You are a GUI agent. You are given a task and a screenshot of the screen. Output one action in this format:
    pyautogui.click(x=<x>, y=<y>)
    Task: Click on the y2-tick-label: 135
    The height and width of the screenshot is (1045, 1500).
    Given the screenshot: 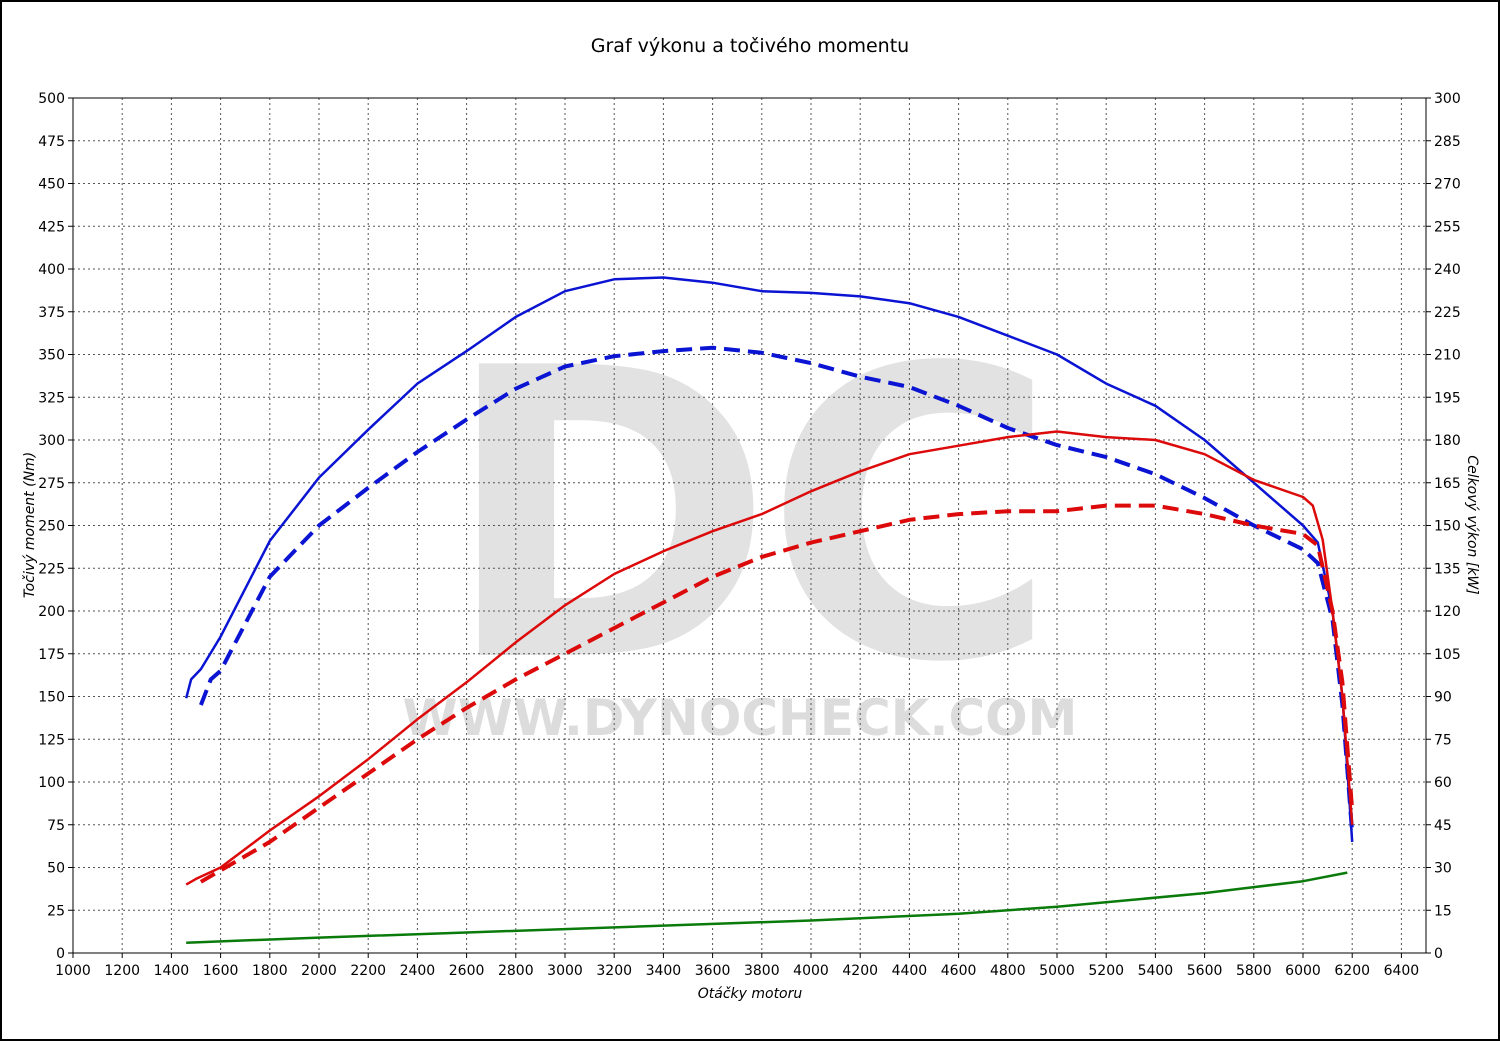 What is the action you would take?
    pyautogui.click(x=1447, y=569)
    